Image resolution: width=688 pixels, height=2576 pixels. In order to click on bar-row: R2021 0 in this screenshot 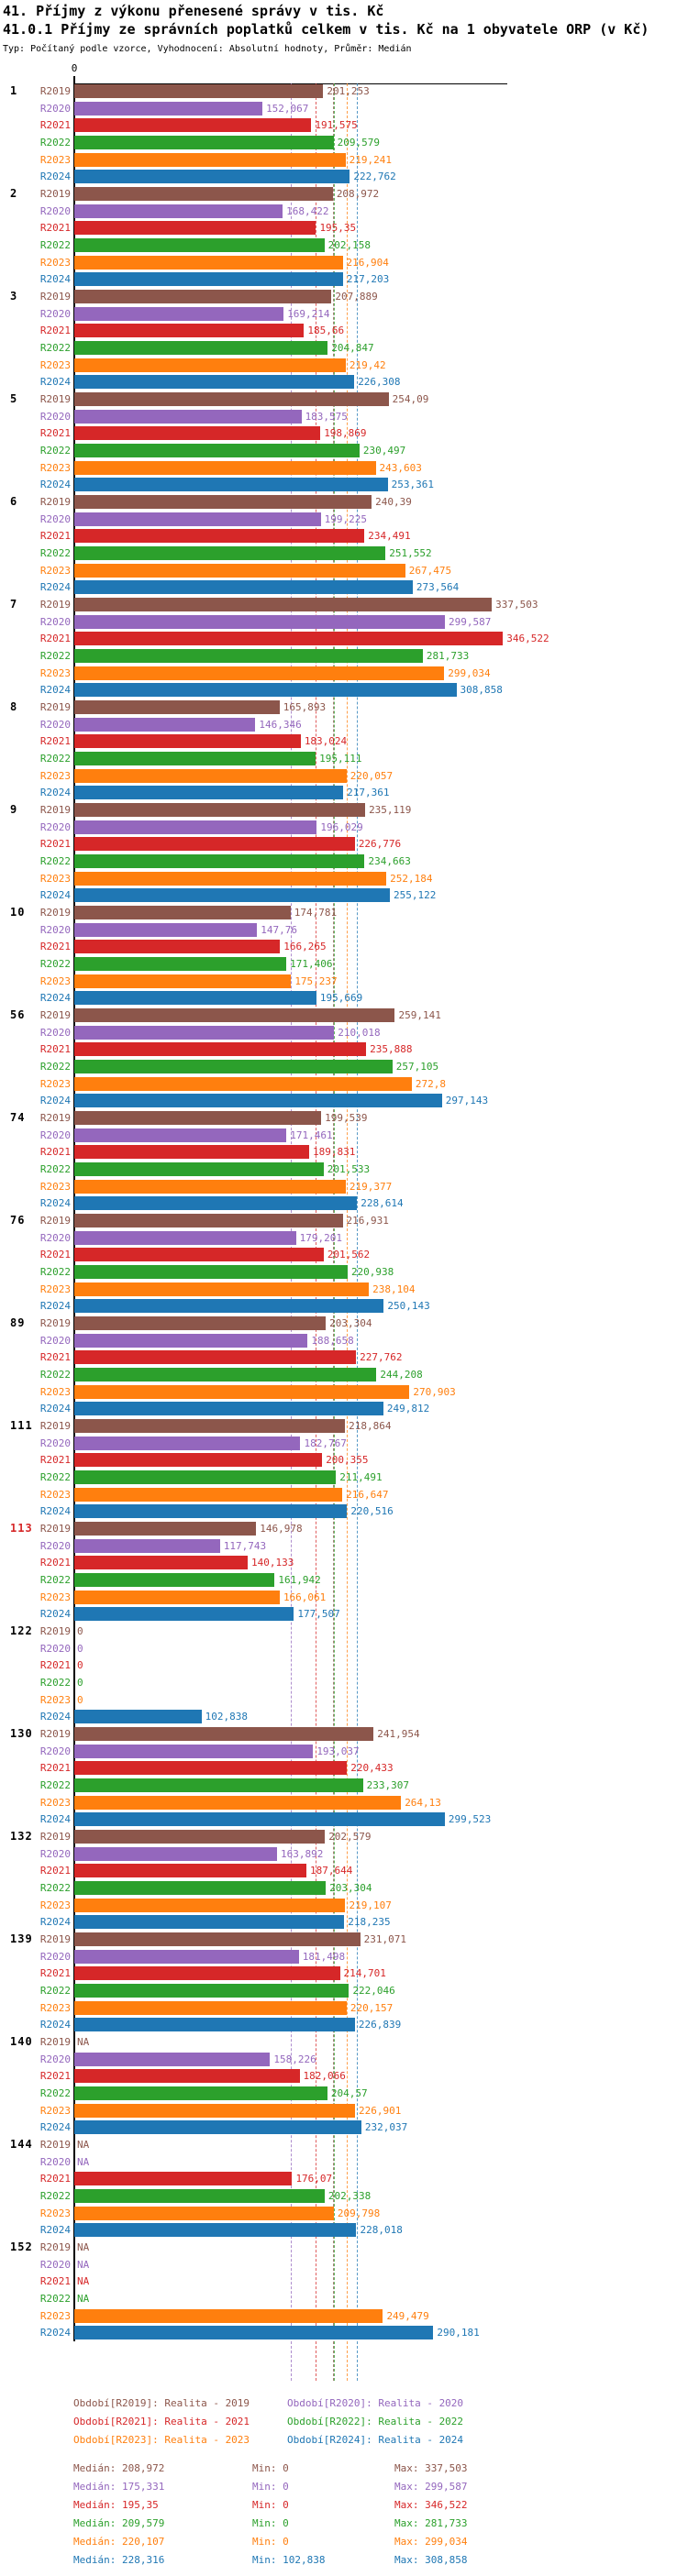, I will do `click(344, 1665)`.